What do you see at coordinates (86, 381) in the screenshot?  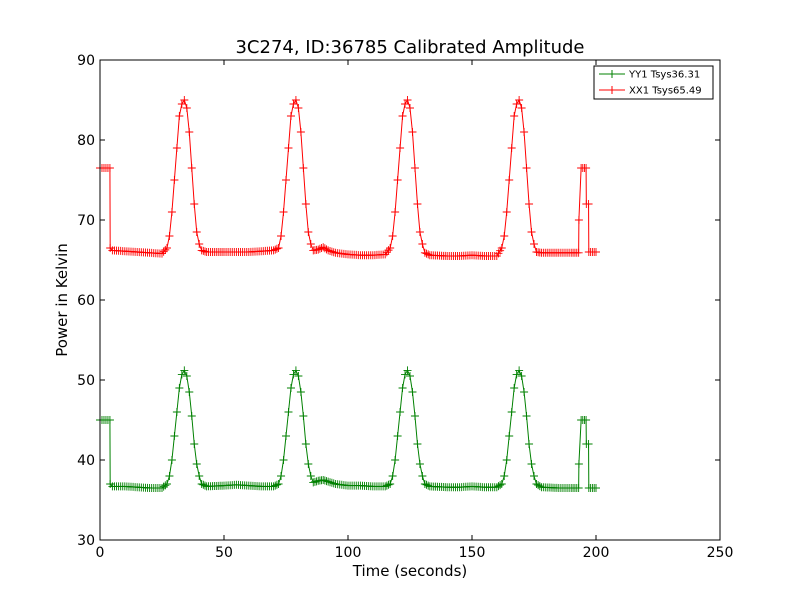 I see `y-tick-label: 50` at bounding box center [86, 381].